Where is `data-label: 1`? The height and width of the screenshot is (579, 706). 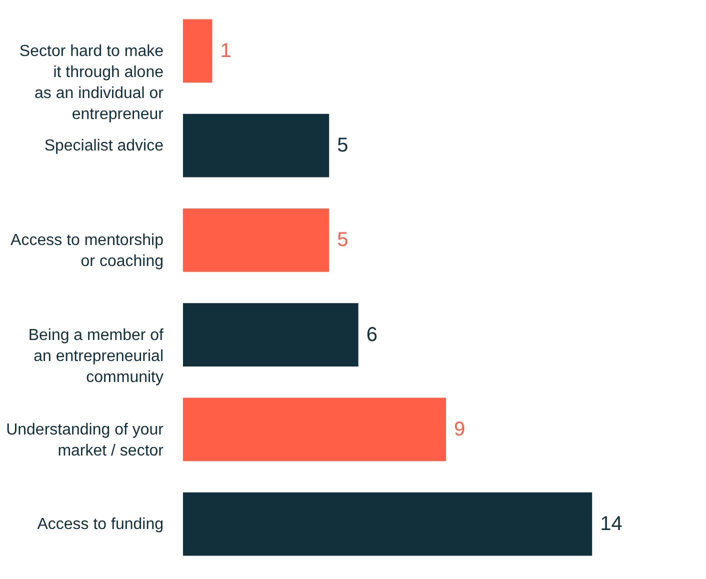 data-label: 1 is located at coordinates (226, 51).